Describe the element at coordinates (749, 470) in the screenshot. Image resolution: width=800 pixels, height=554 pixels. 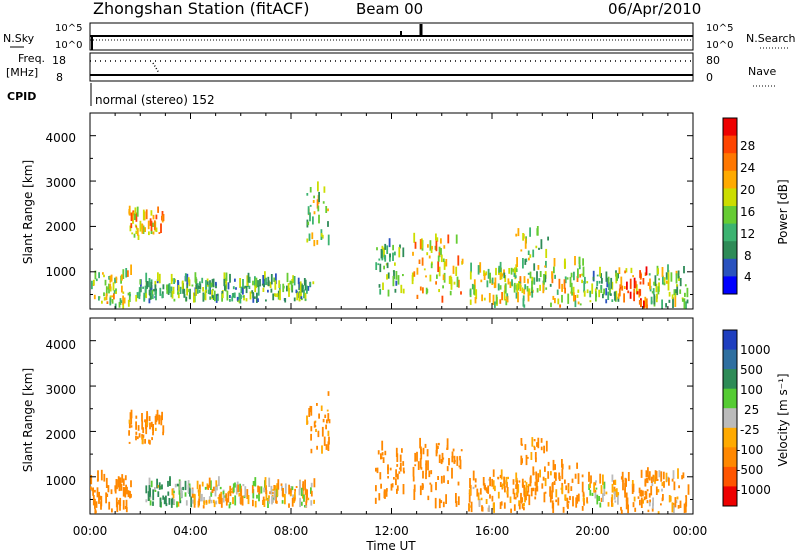
I see `velocity-colorbar-tick: -500` at that location.